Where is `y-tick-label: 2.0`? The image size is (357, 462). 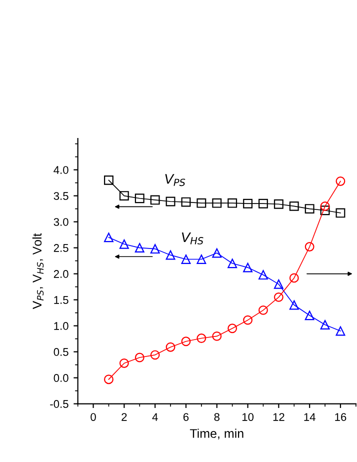
y-tick-label: 2.0 is located at coordinates (61, 274).